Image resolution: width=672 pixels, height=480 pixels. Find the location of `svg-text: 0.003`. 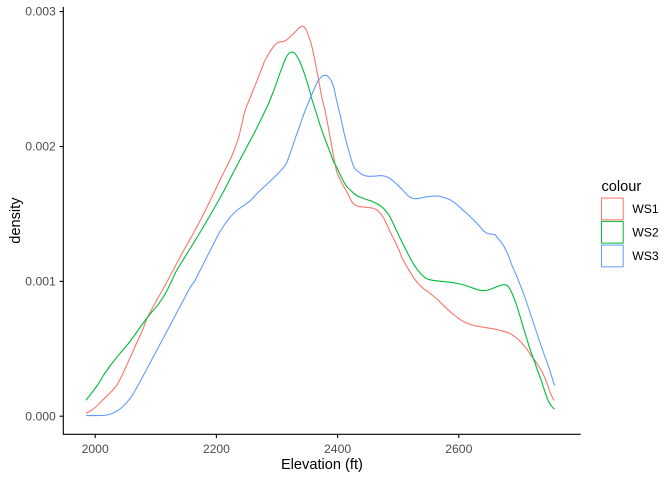

svg-text: 0.003 is located at coordinates (40, 12).